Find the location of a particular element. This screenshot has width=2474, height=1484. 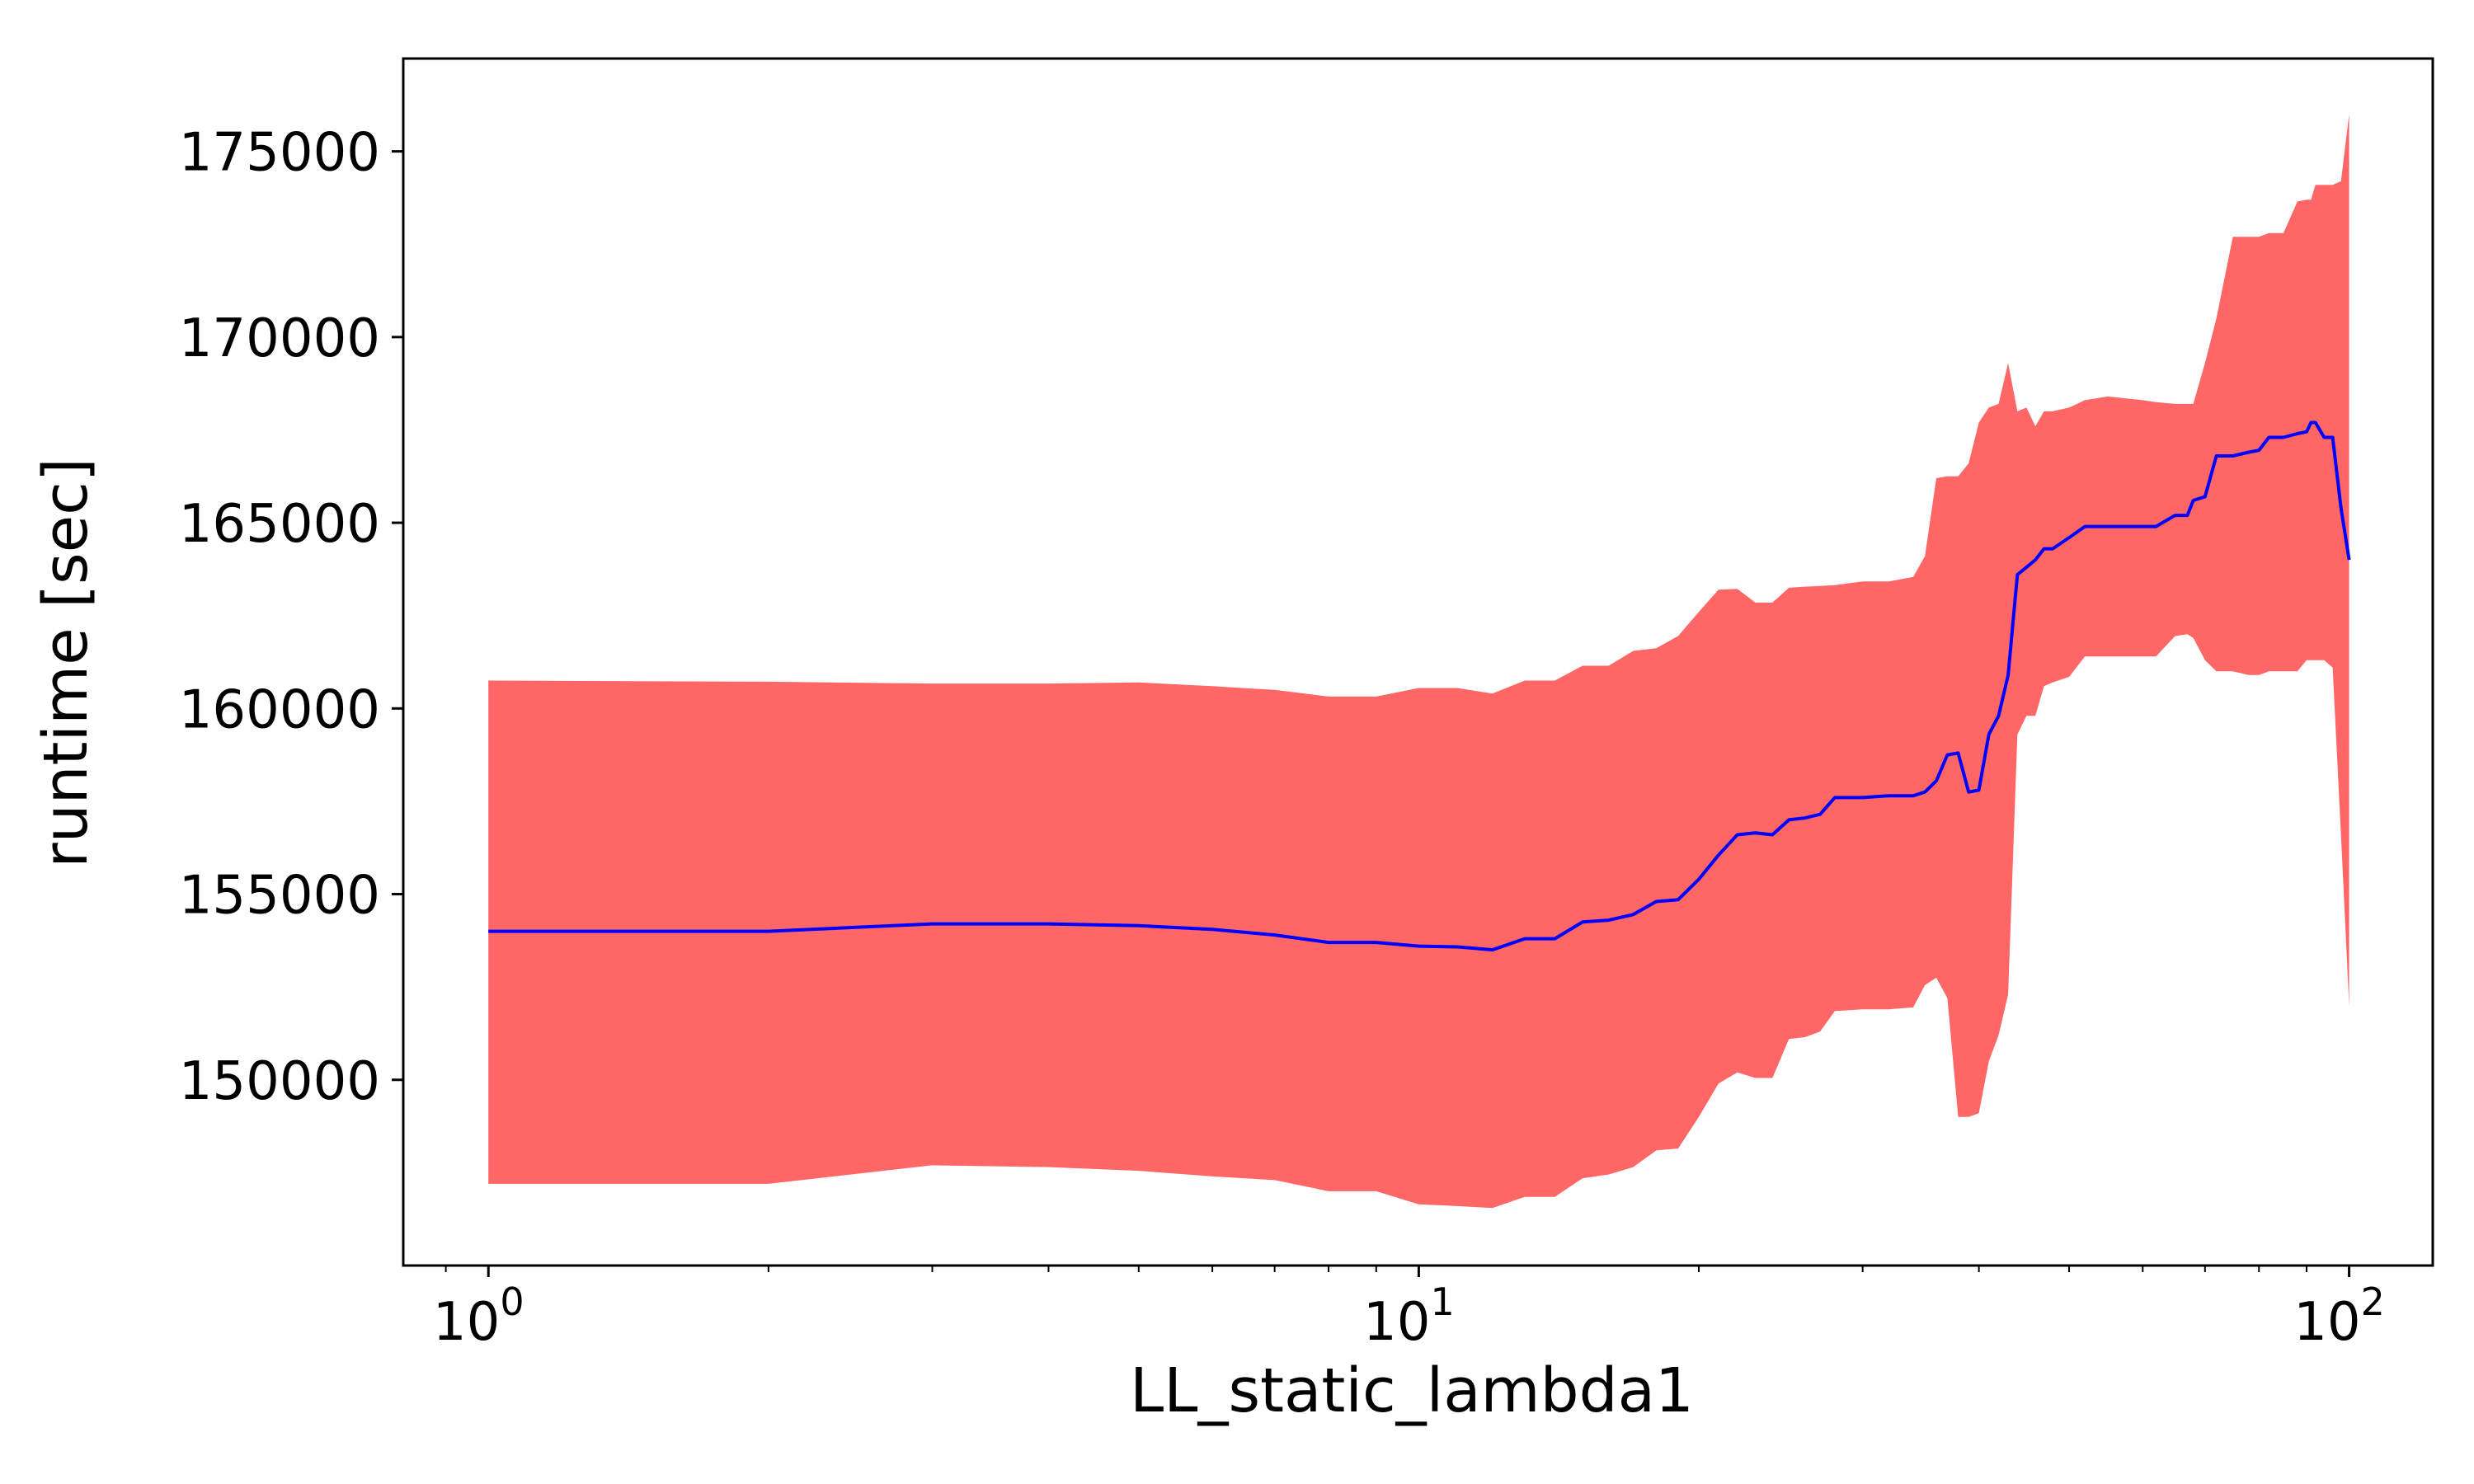

y-tick-label: 165000 is located at coordinates (279, 524).